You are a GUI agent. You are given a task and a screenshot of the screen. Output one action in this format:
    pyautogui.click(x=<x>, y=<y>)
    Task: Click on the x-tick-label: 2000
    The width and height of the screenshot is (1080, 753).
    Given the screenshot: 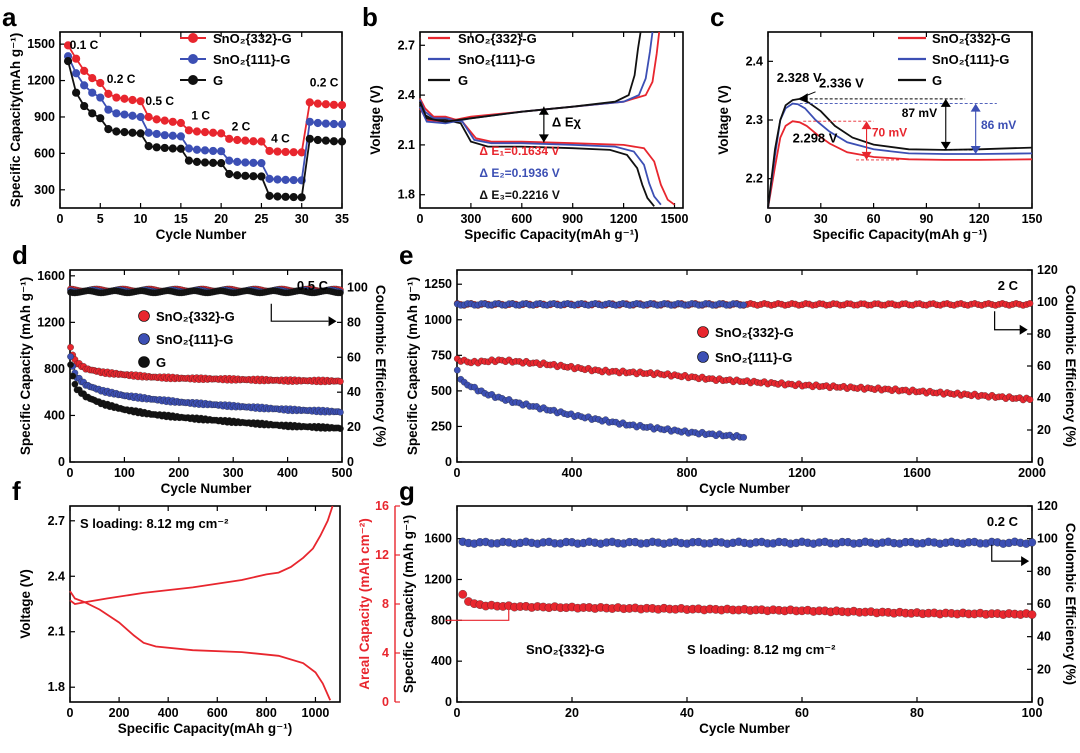 What is the action you would take?
    pyautogui.click(x=1032, y=473)
    